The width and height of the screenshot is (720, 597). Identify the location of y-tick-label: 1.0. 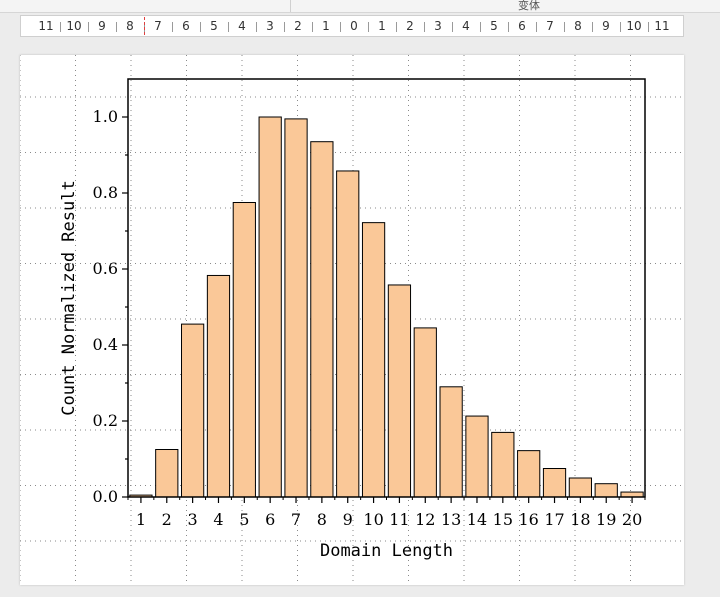
(105, 116).